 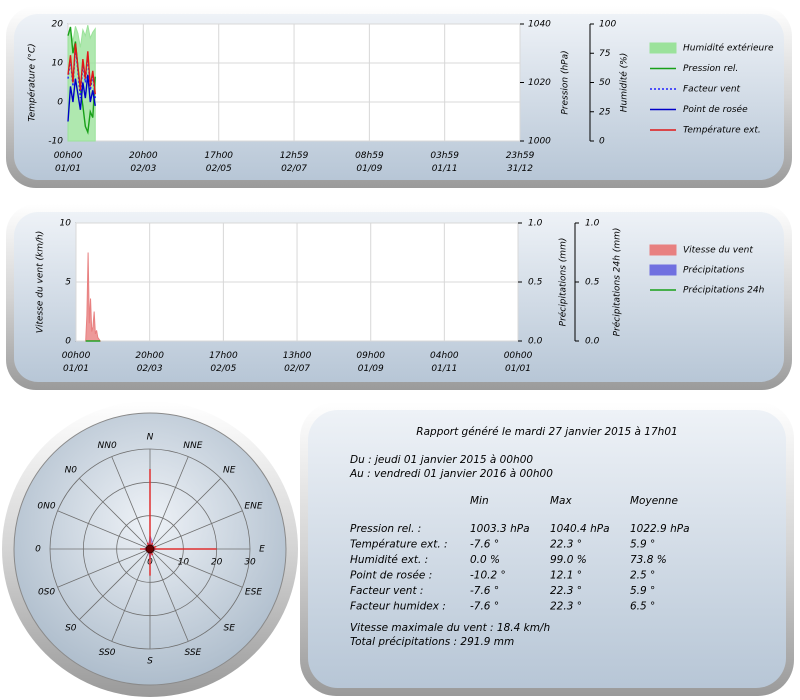 I want to click on r-tick-label: 30, so click(x=250, y=563).